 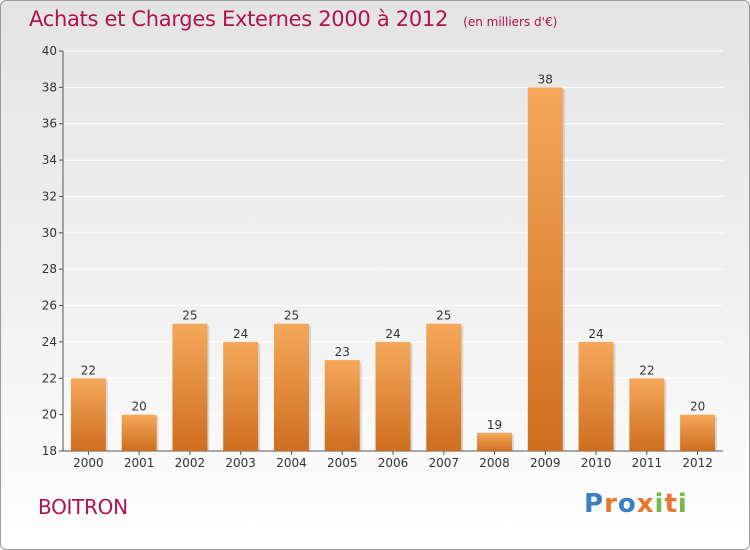 What do you see at coordinates (611, 504) in the screenshot?
I see `logo-letter: r` at bounding box center [611, 504].